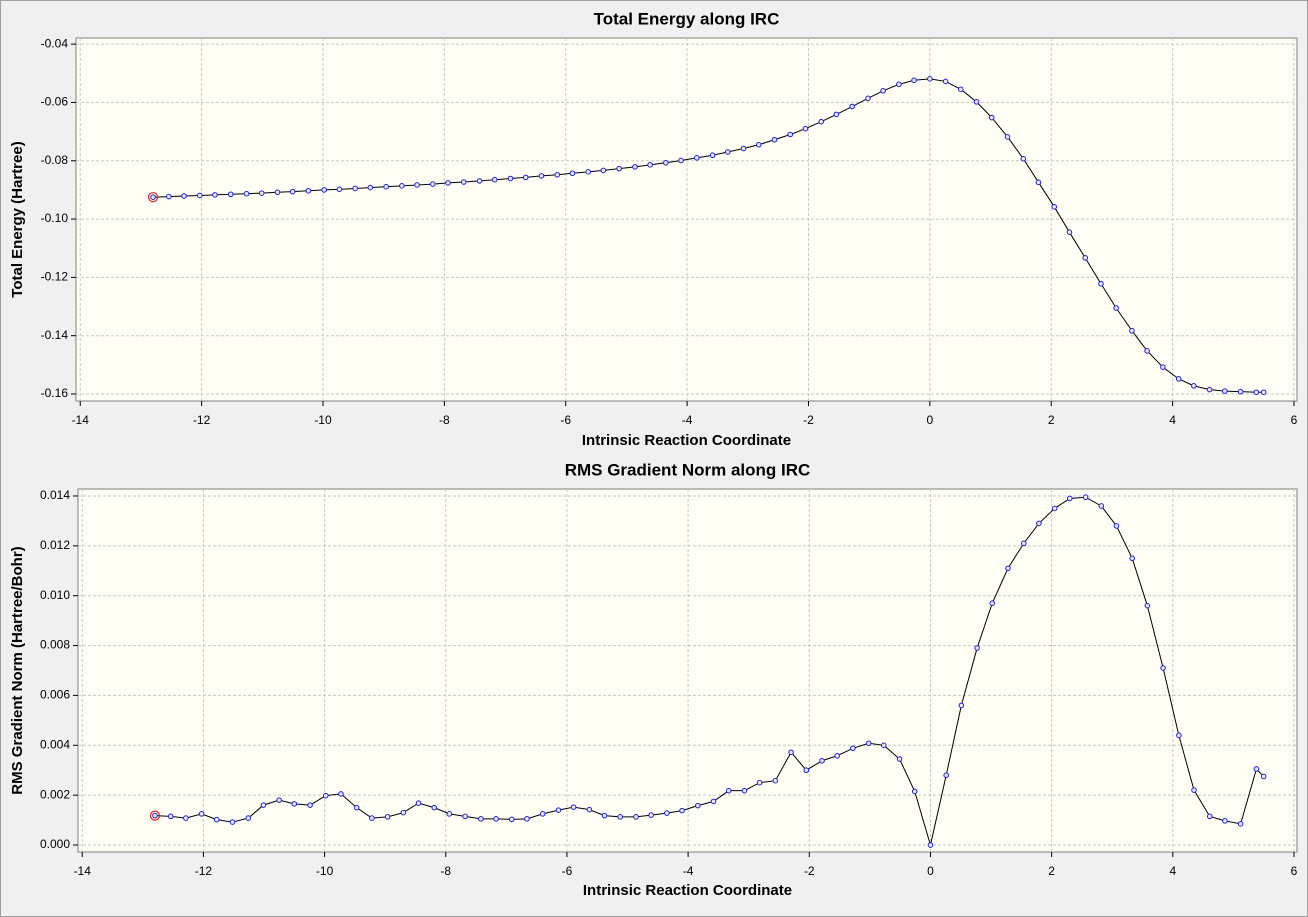 This screenshot has height=917, width=1308. I want to click on y-tick-label: -0.12, so click(55, 277).